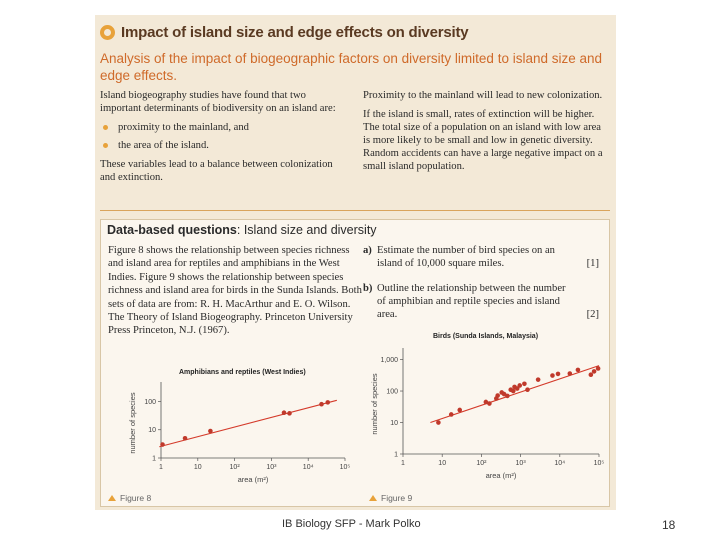 The width and height of the screenshot is (720, 540). I want to click on figure-9-label: Figure 9, so click(390, 498).